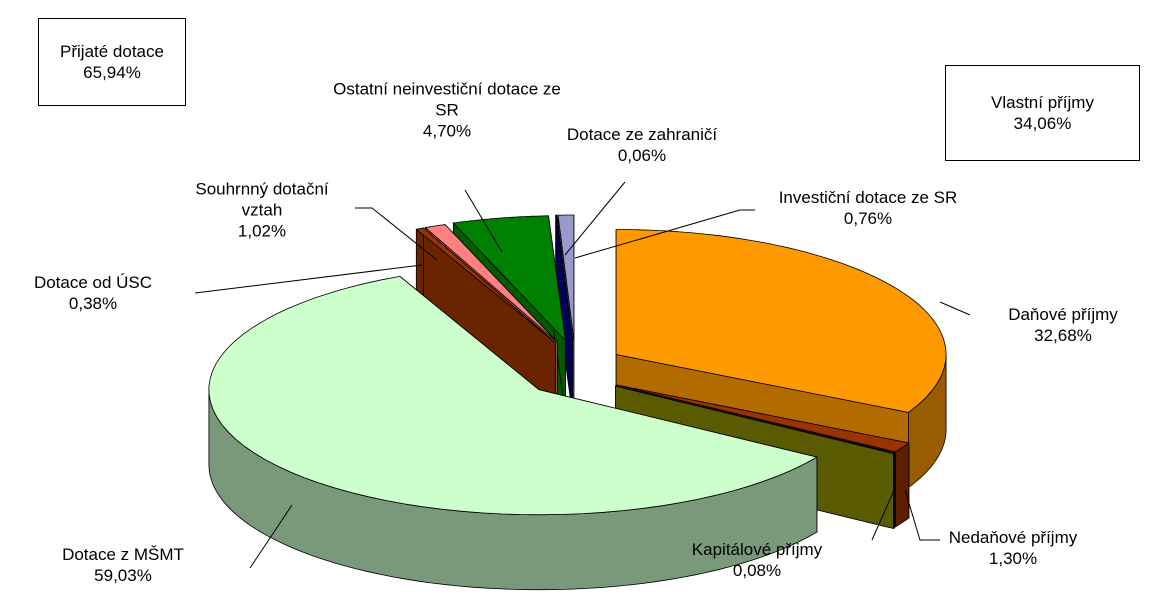 The image size is (1151, 595). What do you see at coordinates (93, 282) in the screenshot?
I see `category-label: Dotace od ÚSC` at bounding box center [93, 282].